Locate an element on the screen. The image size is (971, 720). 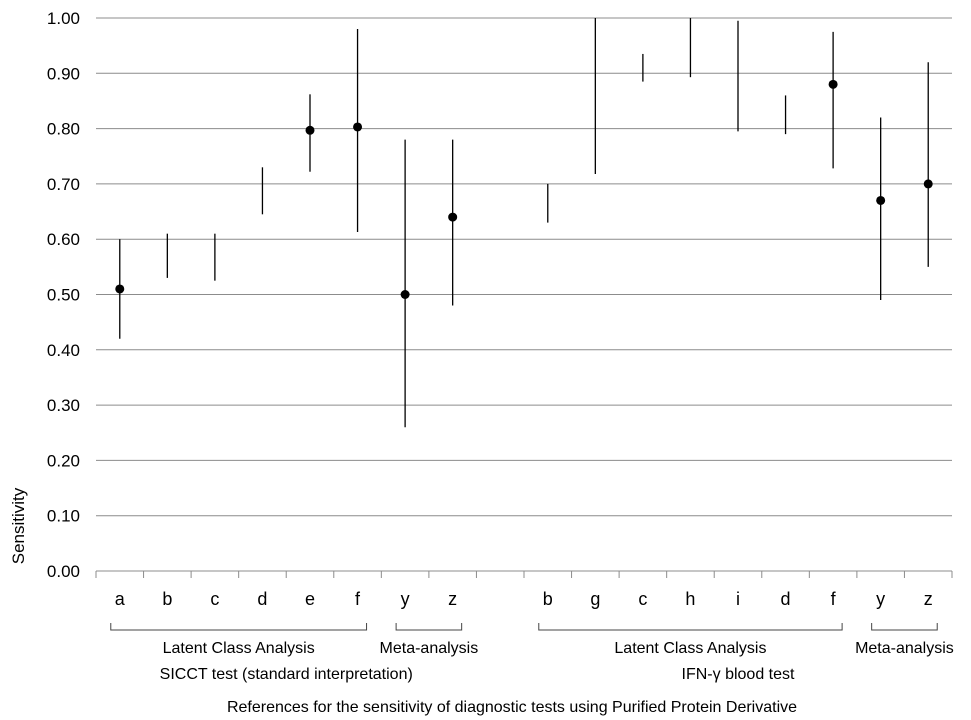
y-tick-label: 0.50 is located at coordinates (63, 295).